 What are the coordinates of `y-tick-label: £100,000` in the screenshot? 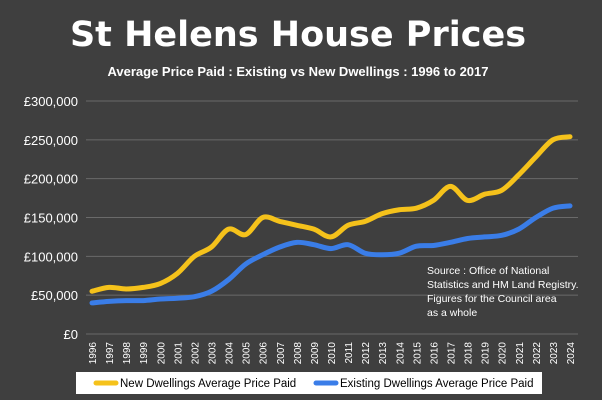 It's located at (51, 256).